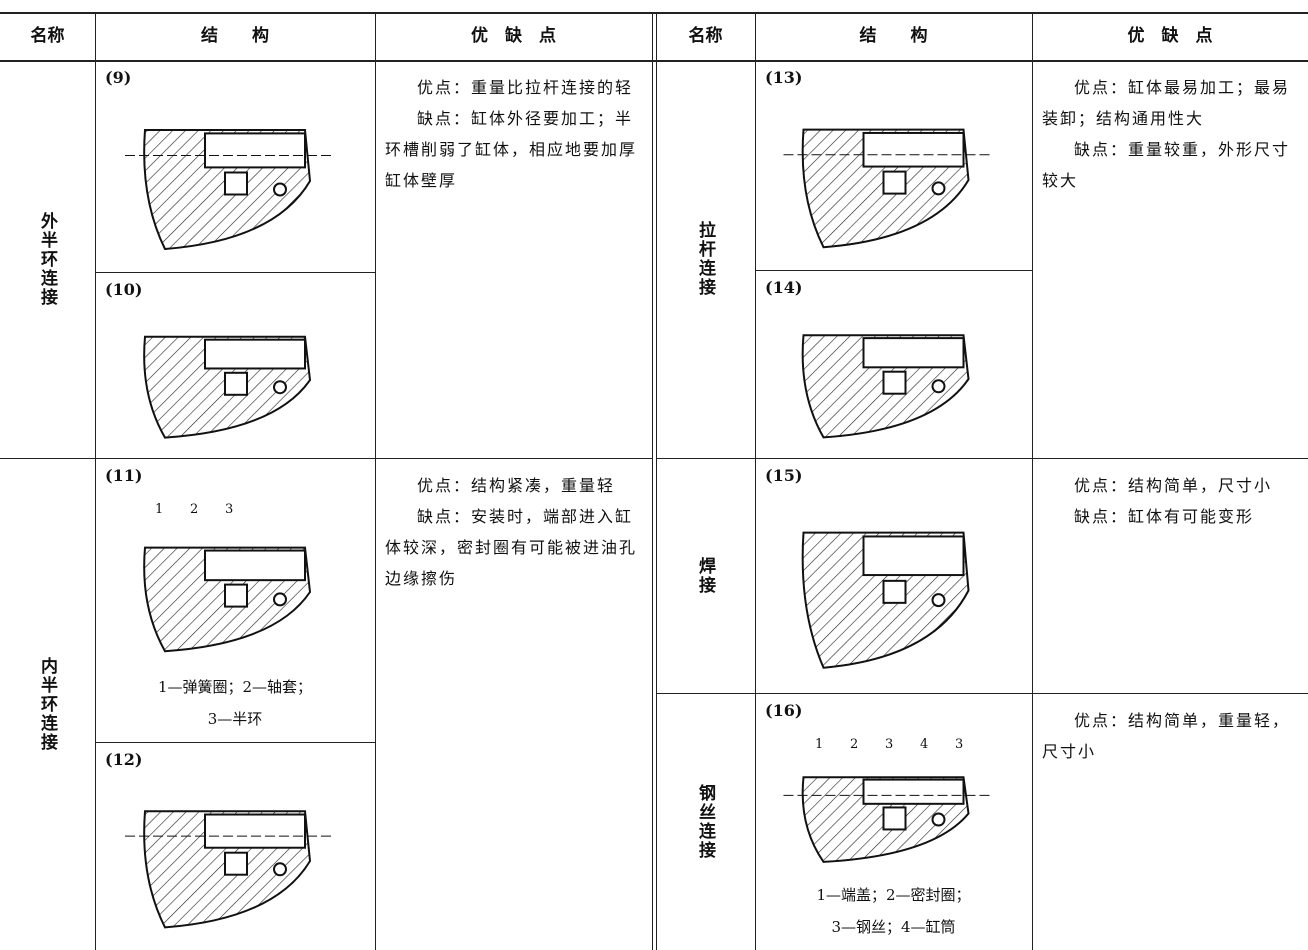 The image size is (1308, 950). I want to click on callout: 4, so click(924, 744).